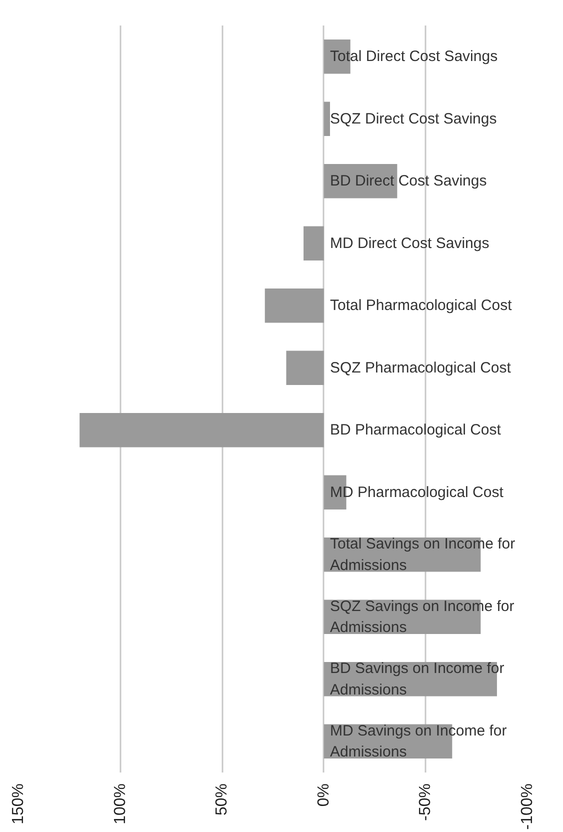  Describe the element at coordinates (416, 430) in the screenshot. I see `y-tick-label: BD Pharmacological Cost` at that location.